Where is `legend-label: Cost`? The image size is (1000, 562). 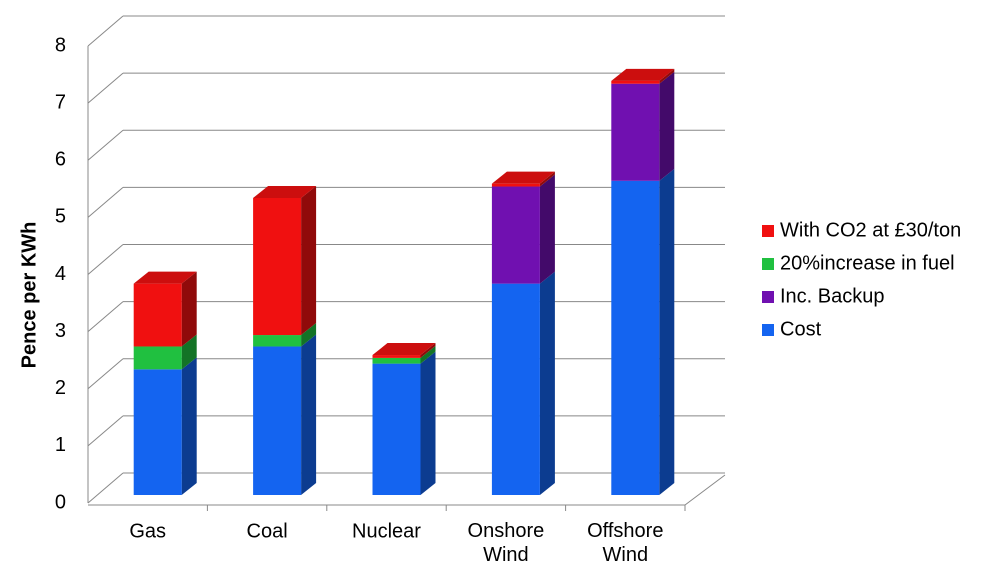
legend-label: Cost is located at coordinates (801, 329).